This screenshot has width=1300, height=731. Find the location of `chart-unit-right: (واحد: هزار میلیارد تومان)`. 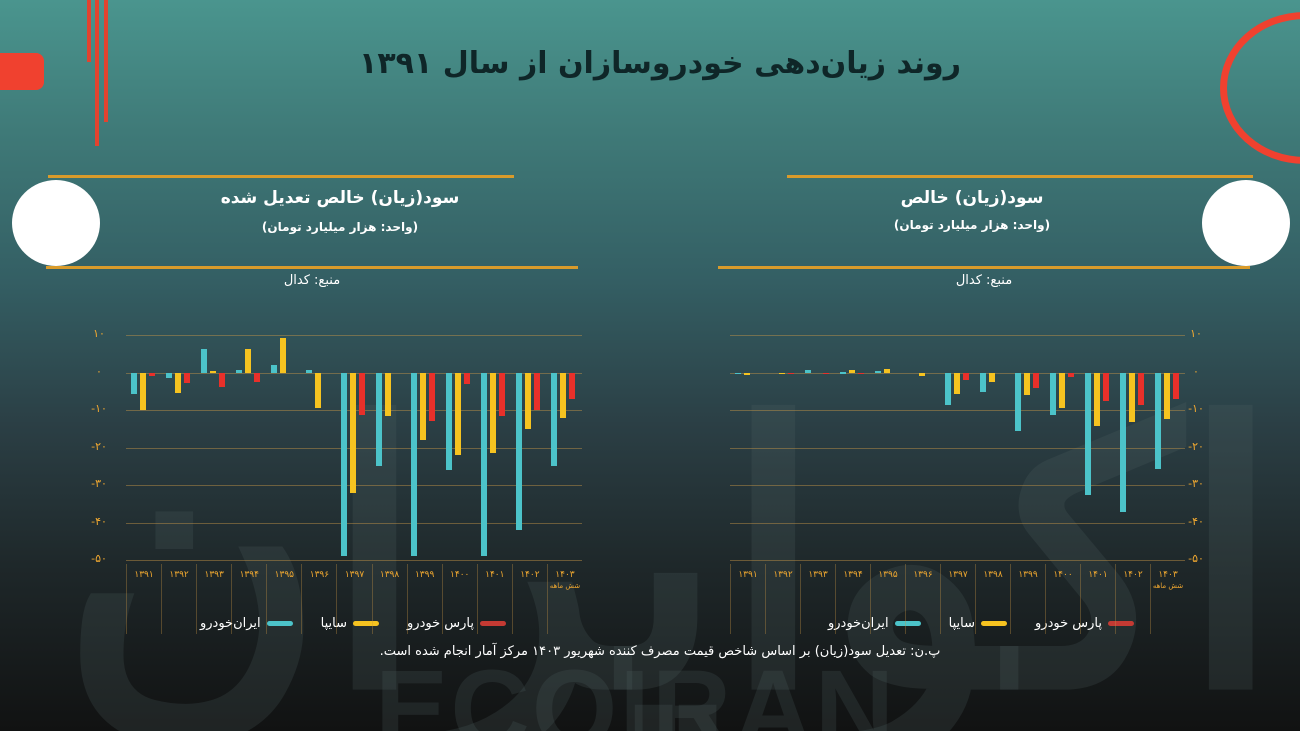

chart-unit-right: (واحد: هزار میلیارد تومان) is located at coordinates (972, 225).